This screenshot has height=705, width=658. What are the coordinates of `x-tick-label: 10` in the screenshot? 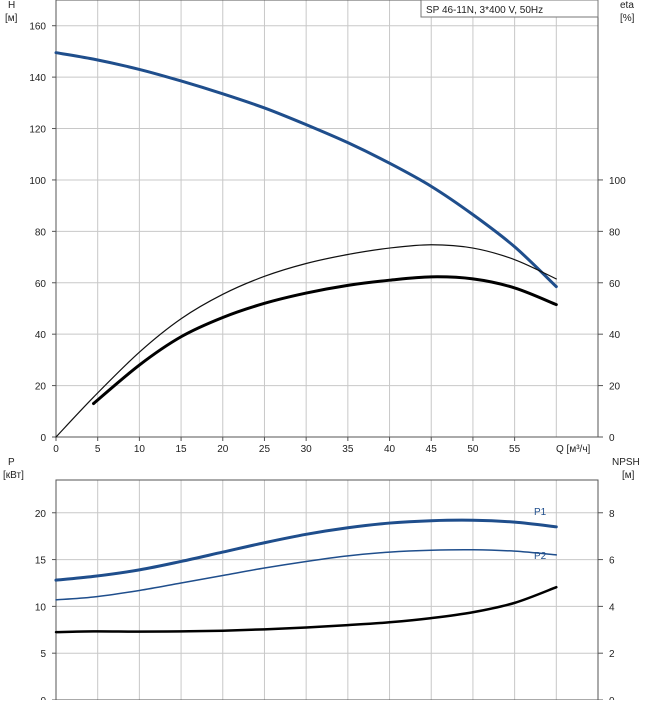 It's located at (140, 449).